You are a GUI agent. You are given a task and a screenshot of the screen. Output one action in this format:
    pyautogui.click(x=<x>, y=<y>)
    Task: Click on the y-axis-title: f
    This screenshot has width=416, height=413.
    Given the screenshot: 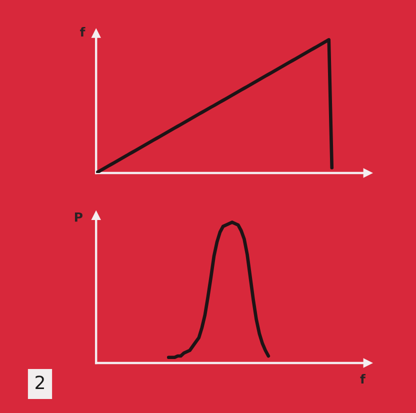 What is the action you would take?
    pyautogui.click(x=83, y=31)
    